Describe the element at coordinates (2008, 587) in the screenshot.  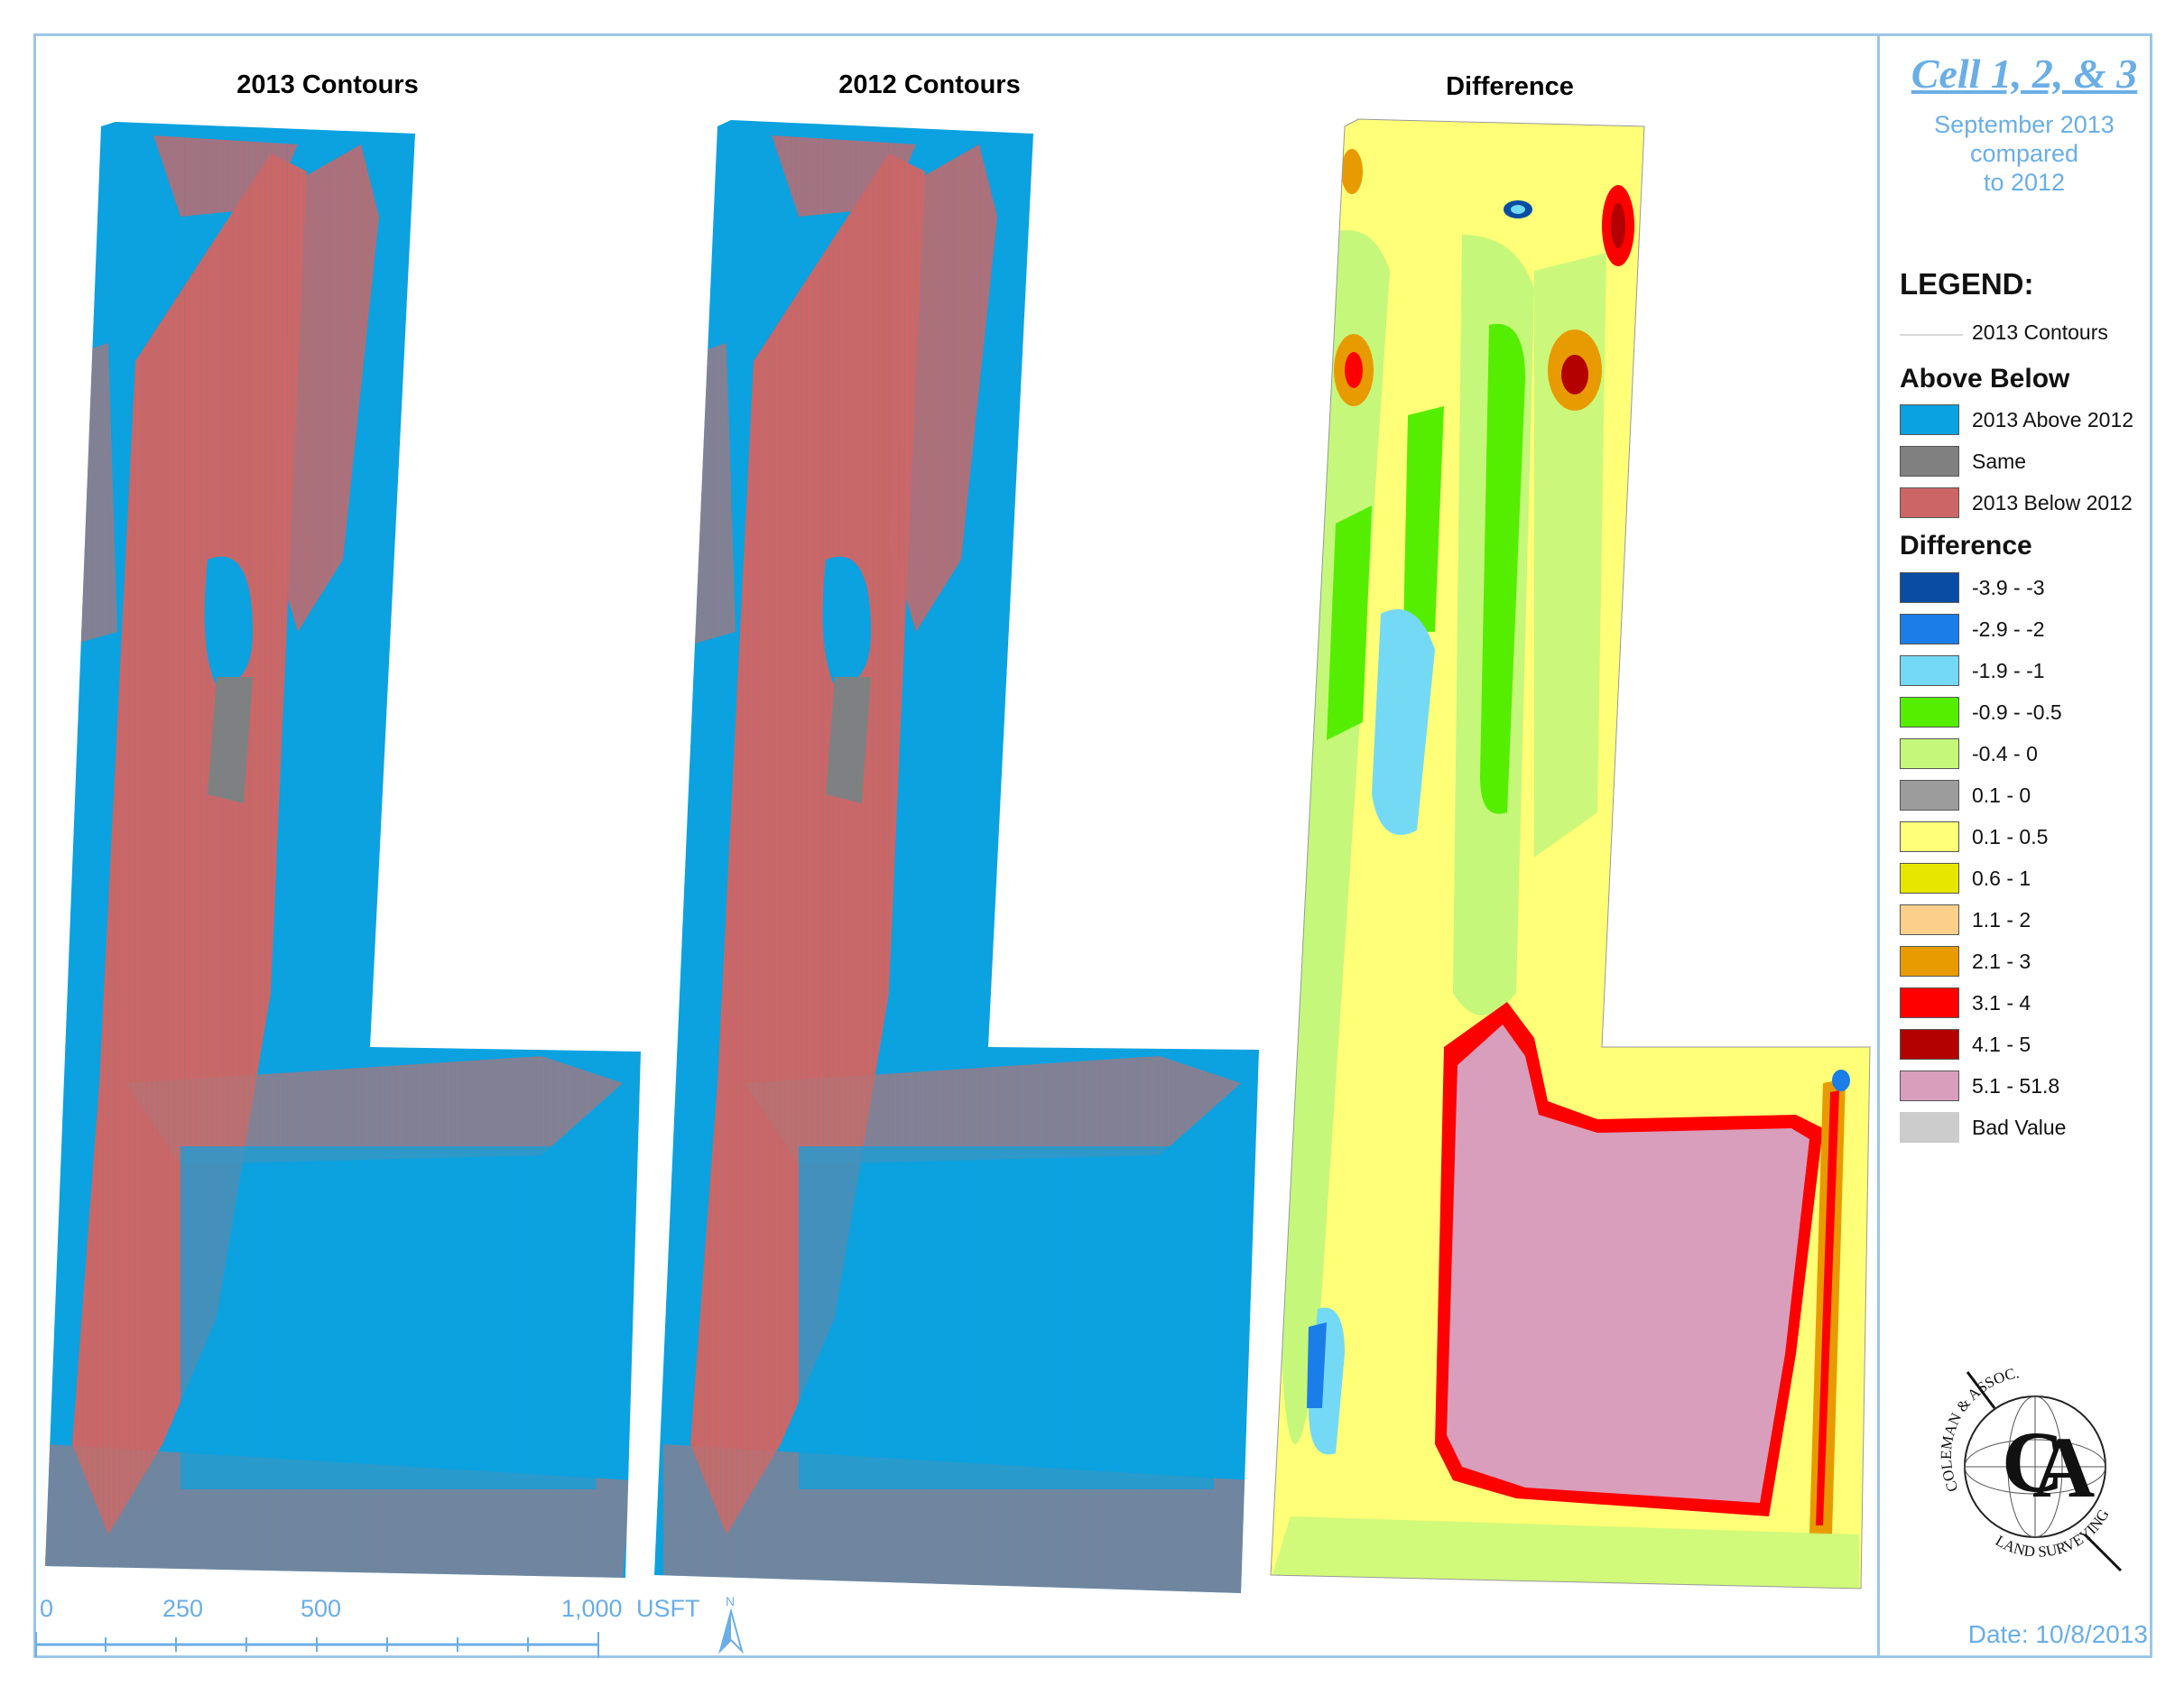
I see `legend-label: -3.9 - -3` at that location.